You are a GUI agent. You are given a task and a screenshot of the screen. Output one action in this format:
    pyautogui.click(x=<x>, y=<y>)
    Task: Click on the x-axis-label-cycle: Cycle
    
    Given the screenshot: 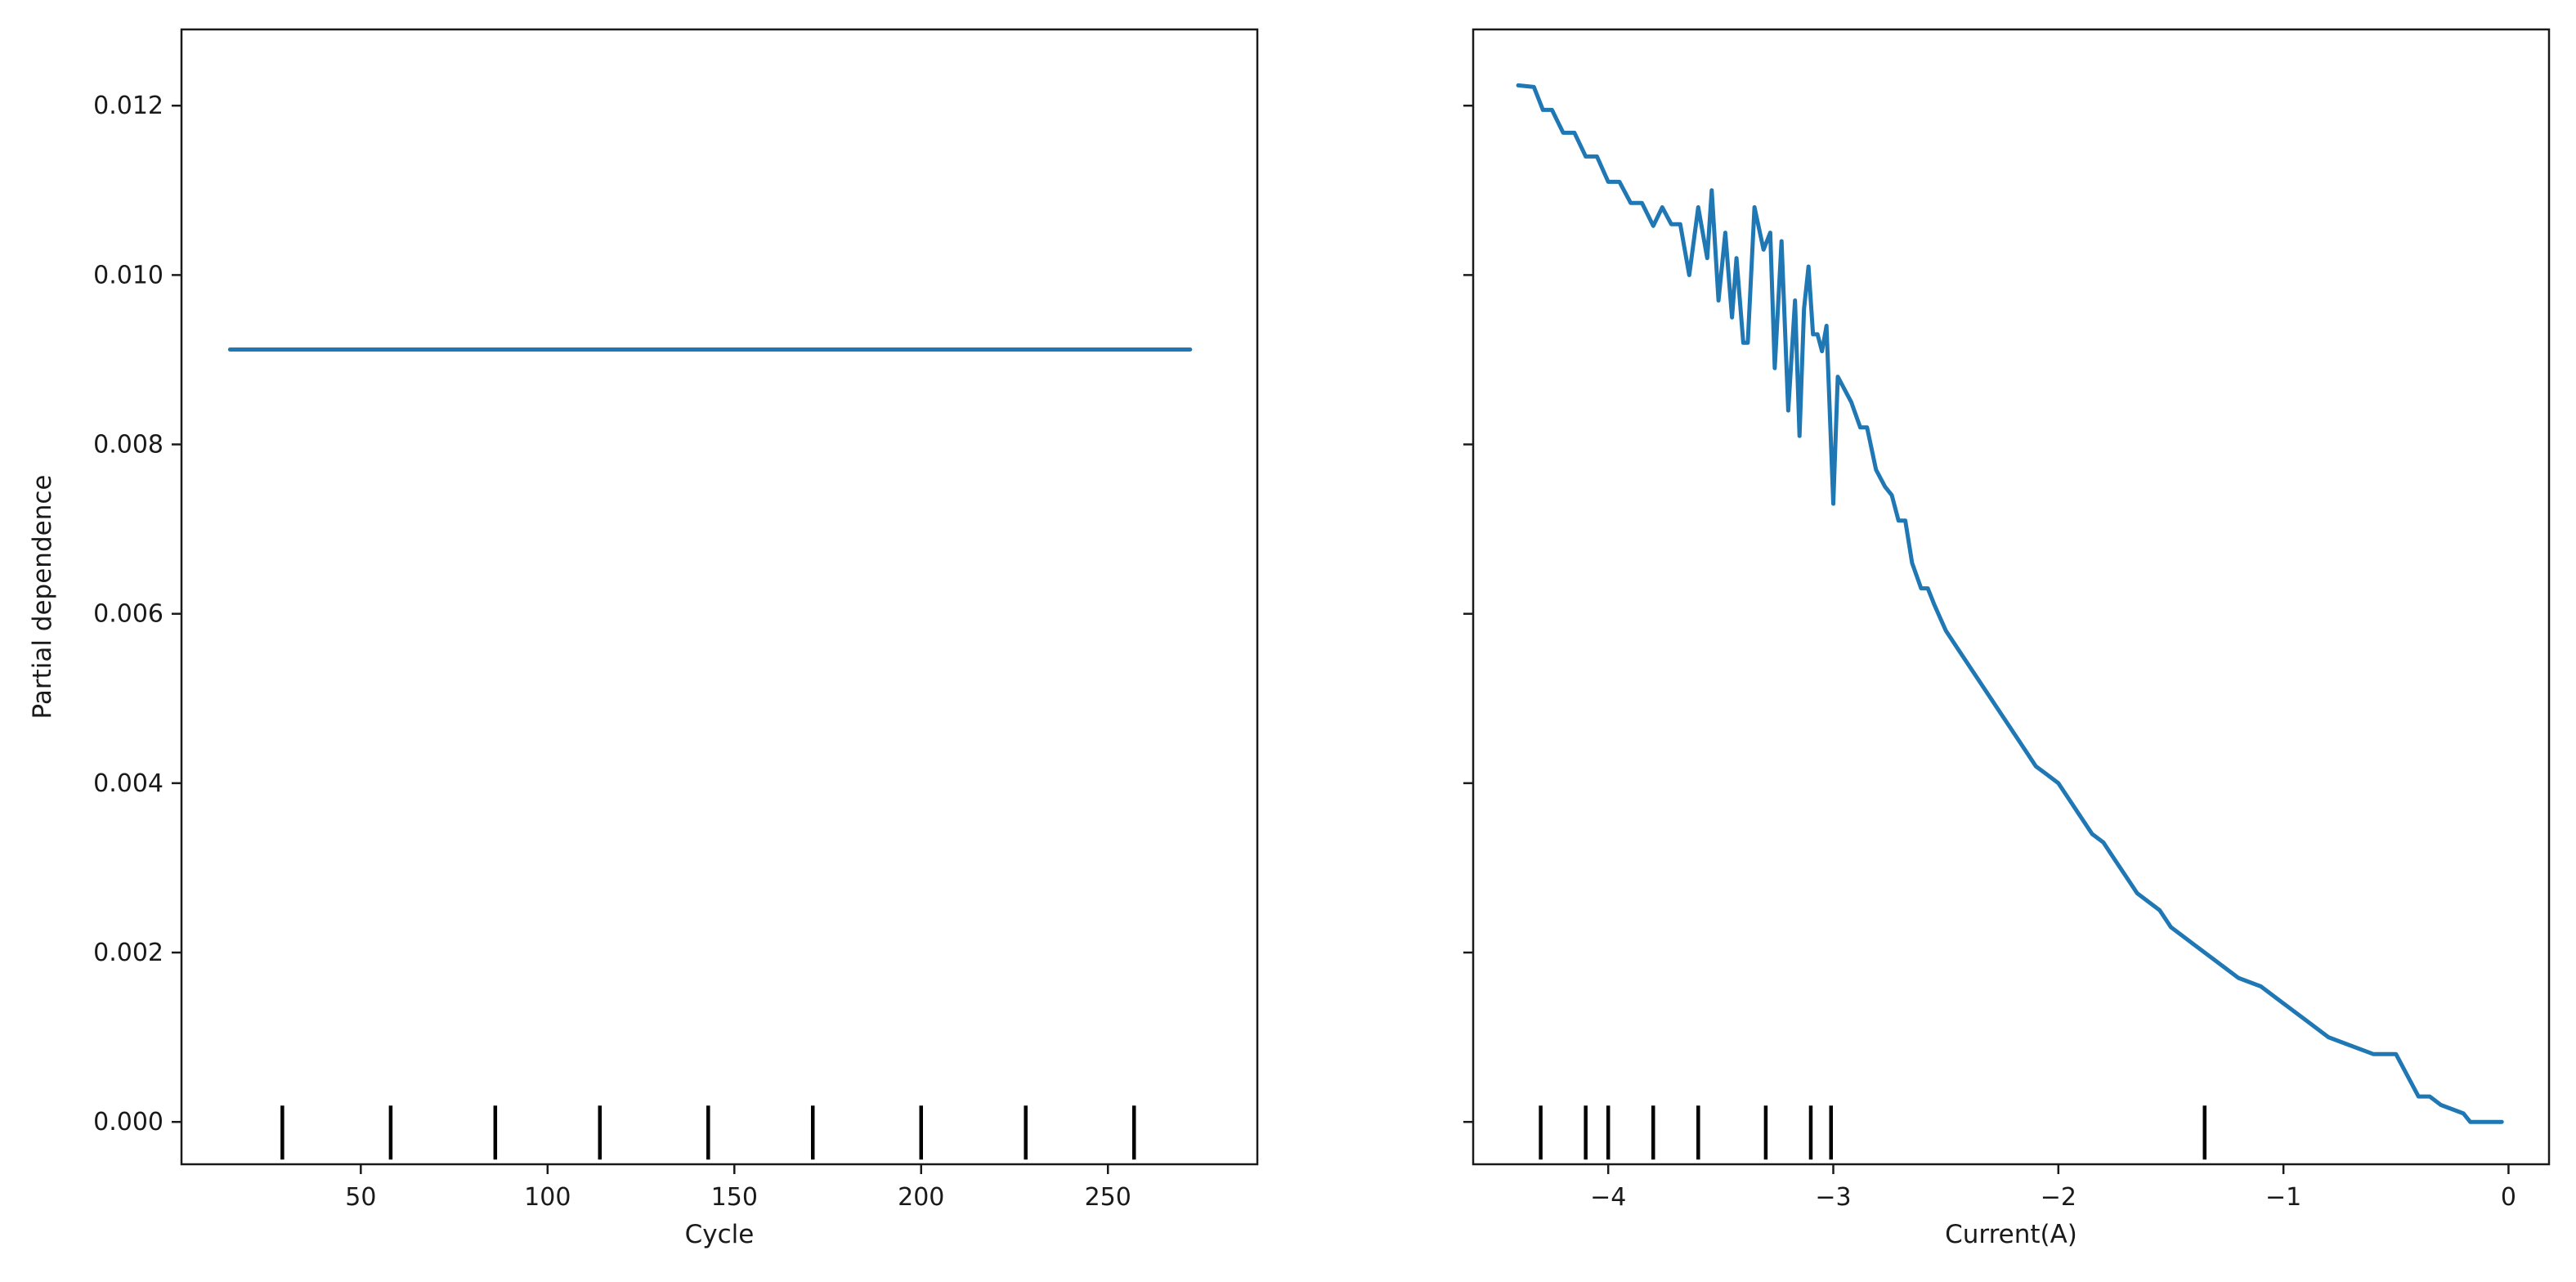 What is the action you would take?
    pyautogui.click(x=720, y=1234)
    